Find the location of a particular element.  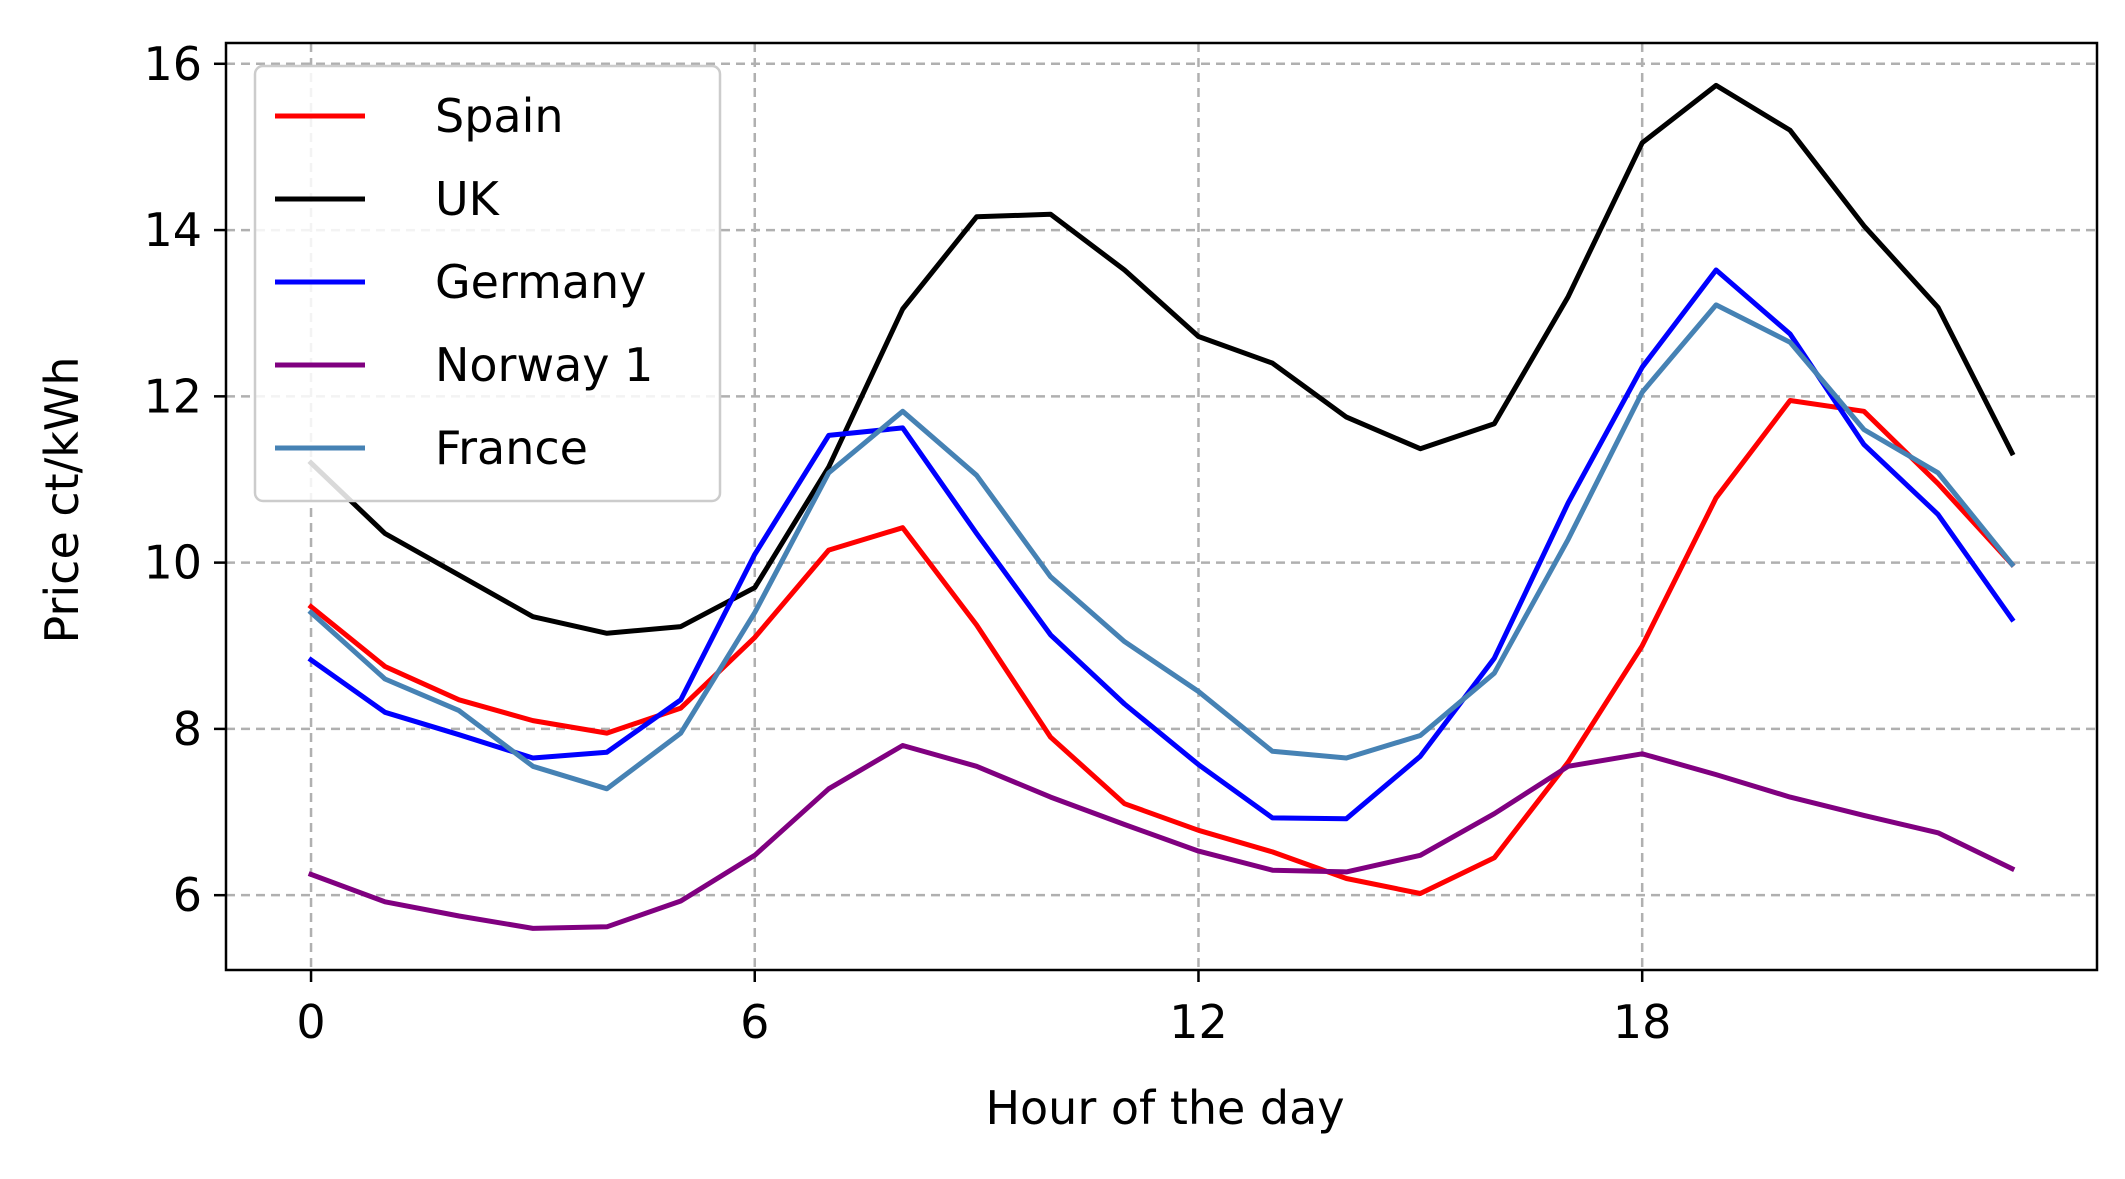

x-tick-label: 6 is located at coordinates (754, 1022).